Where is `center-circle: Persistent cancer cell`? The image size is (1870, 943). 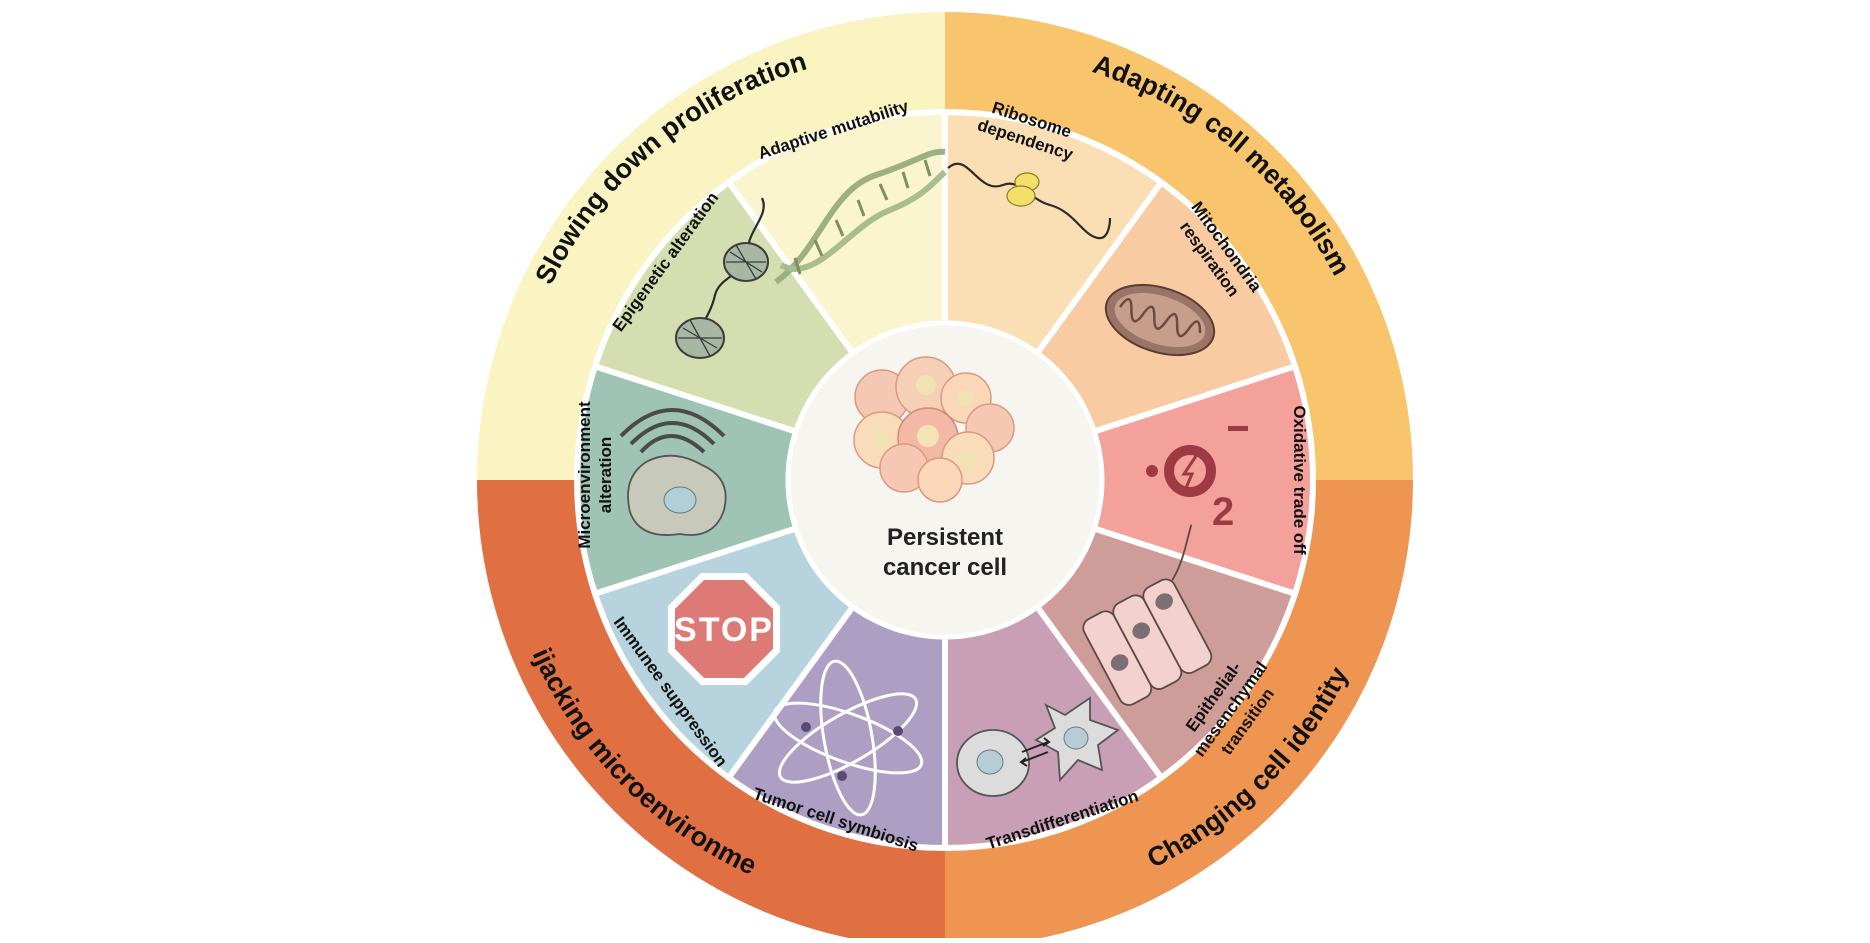
center-circle: Persistent cancer cell is located at coordinates (945, 480).